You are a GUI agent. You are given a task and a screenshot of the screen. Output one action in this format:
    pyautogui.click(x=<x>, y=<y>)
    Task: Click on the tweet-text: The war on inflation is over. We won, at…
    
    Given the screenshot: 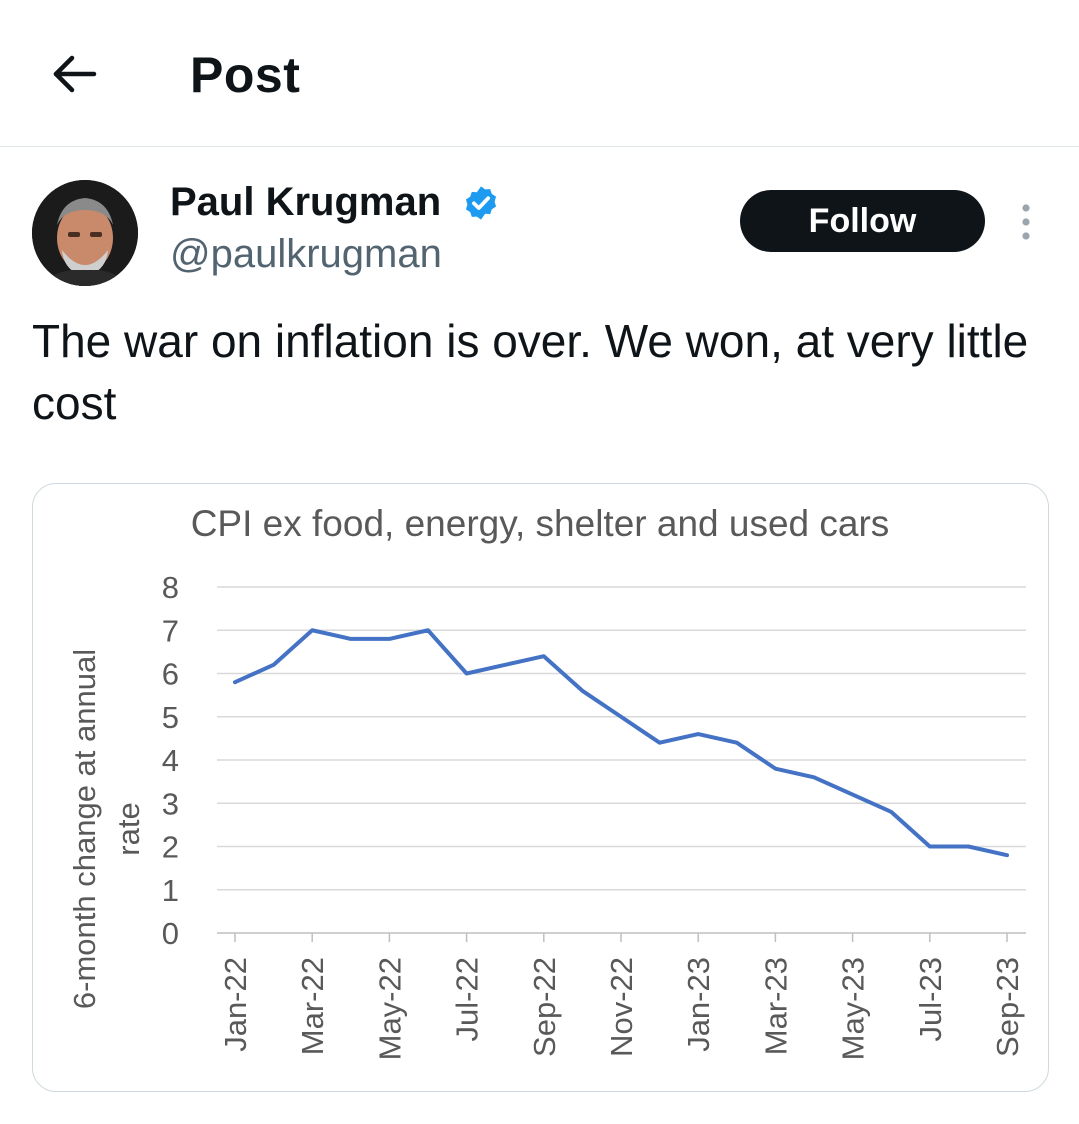 What is the action you would take?
    pyautogui.click(x=530, y=372)
    